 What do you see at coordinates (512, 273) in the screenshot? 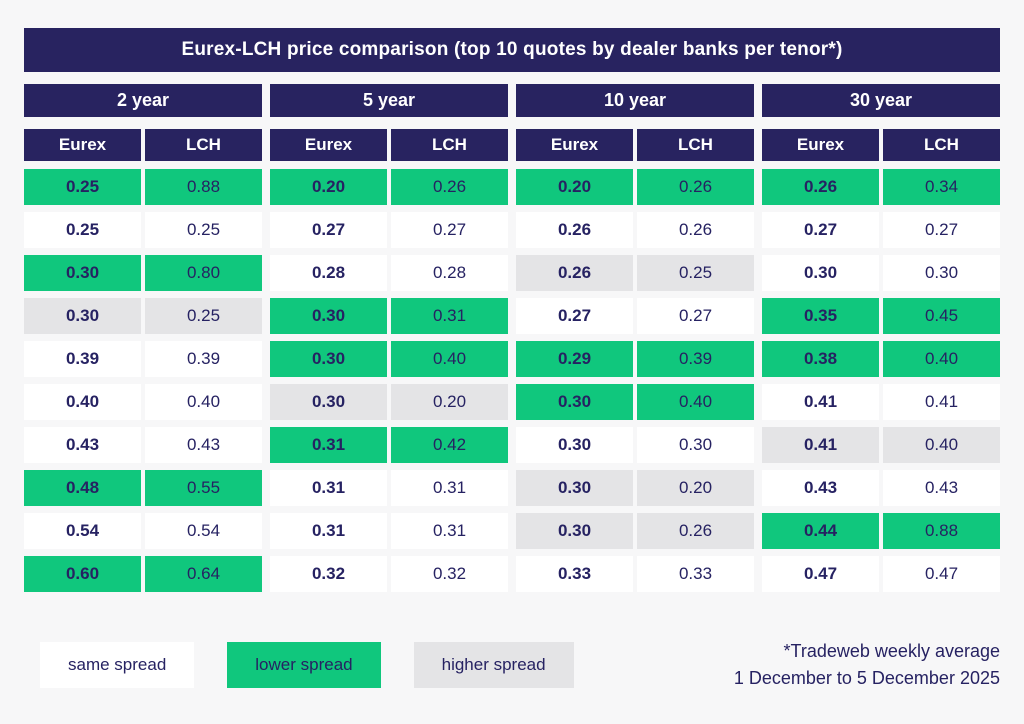
I see `table-row: 0.30 0.80 0.28 0.28 0.26 0.25 0.30 0.30` at bounding box center [512, 273].